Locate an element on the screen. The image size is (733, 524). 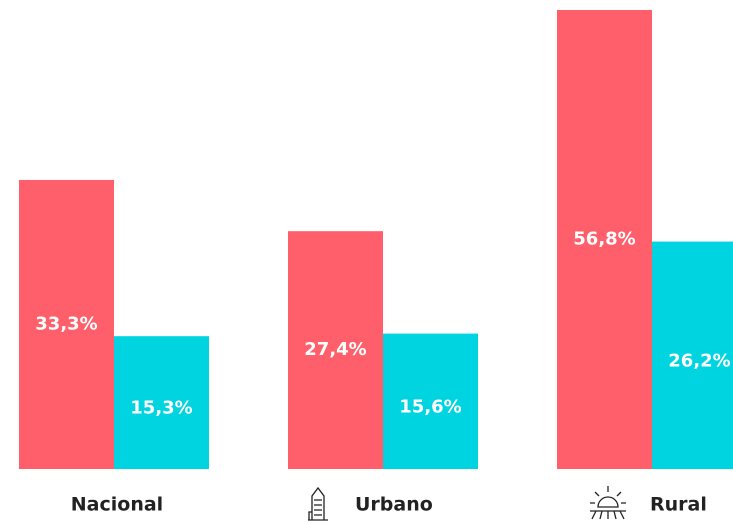
value-label: 15,3% is located at coordinates (161, 408).